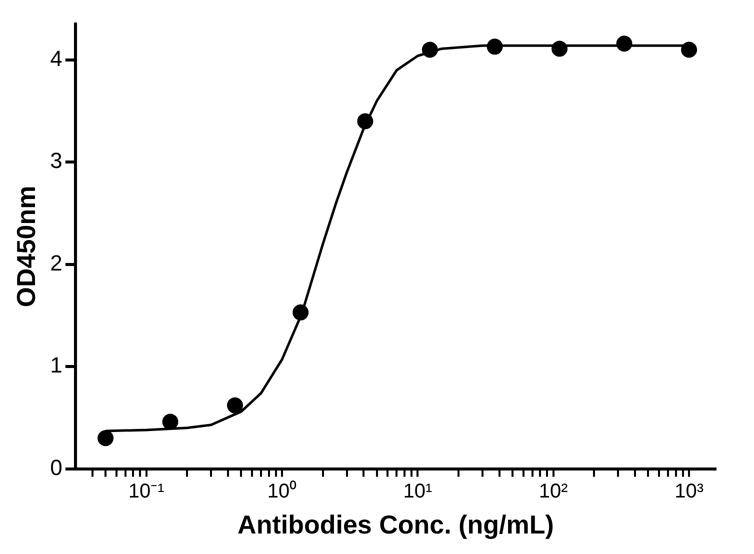 The image size is (754, 554). What do you see at coordinates (396, 525) in the screenshot?
I see `x-axis-title: Antibodies Conc. (ng/mL)` at bounding box center [396, 525].